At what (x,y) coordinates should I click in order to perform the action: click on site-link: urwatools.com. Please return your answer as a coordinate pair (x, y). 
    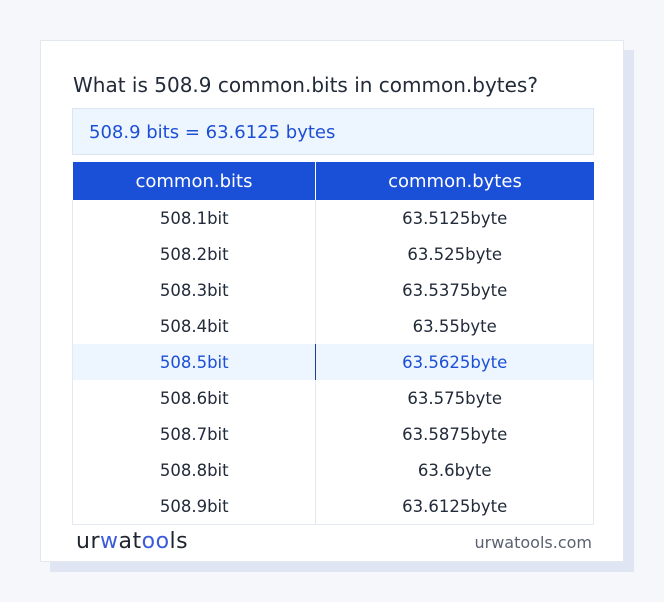
    Looking at the image, I should click on (533, 542).